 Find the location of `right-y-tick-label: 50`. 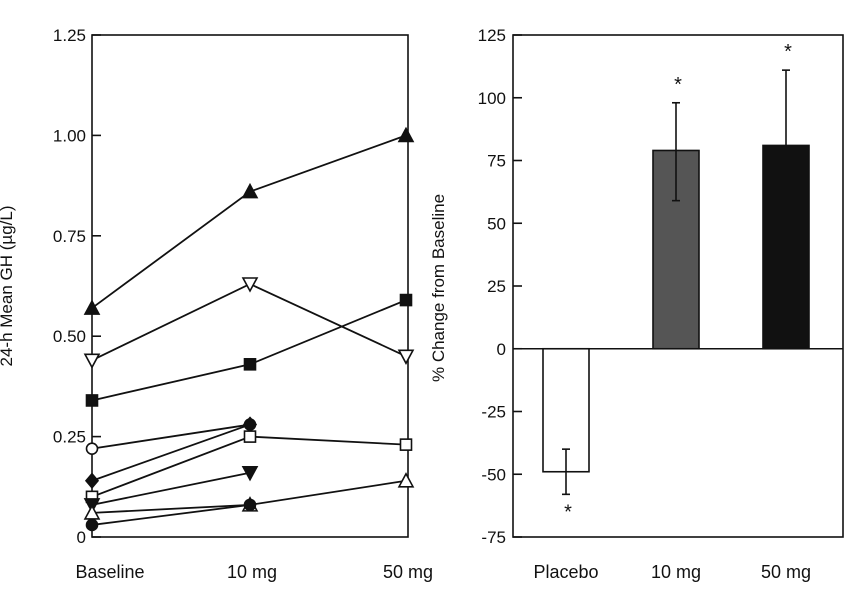

right-y-tick-label: 50 is located at coordinates (496, 223).